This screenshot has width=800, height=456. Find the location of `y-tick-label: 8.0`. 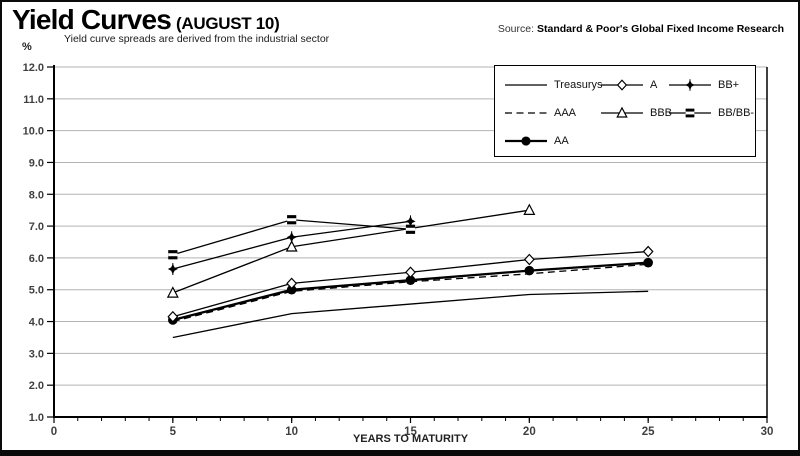

y-tick-label: 8.0 is located at coordinates (36, 195).